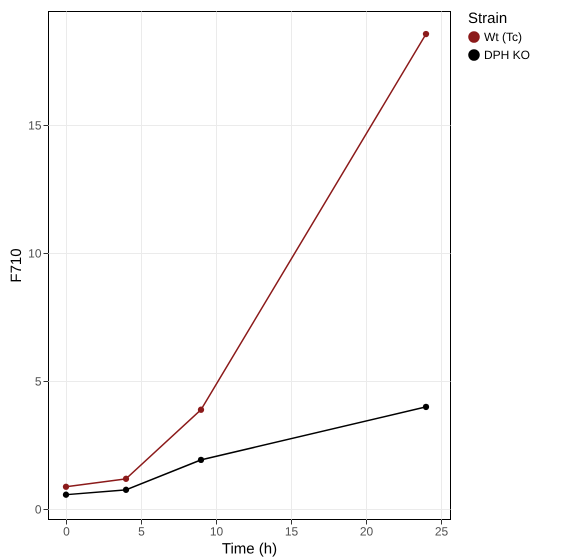  Describe the element at coordinates (35, 125) in the screenshot. I see `y-tick-label: 15` at that location.